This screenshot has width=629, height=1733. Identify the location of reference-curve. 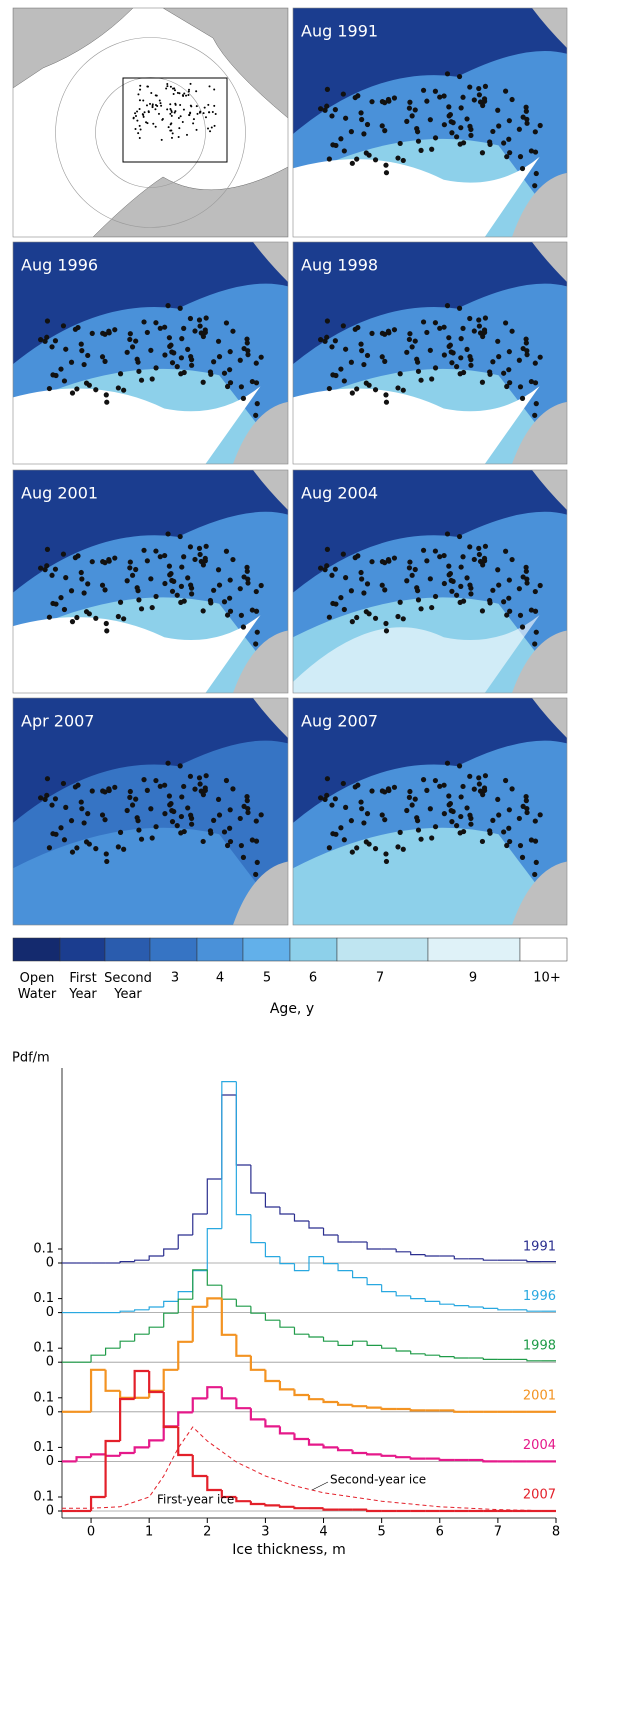
(309, 1469).